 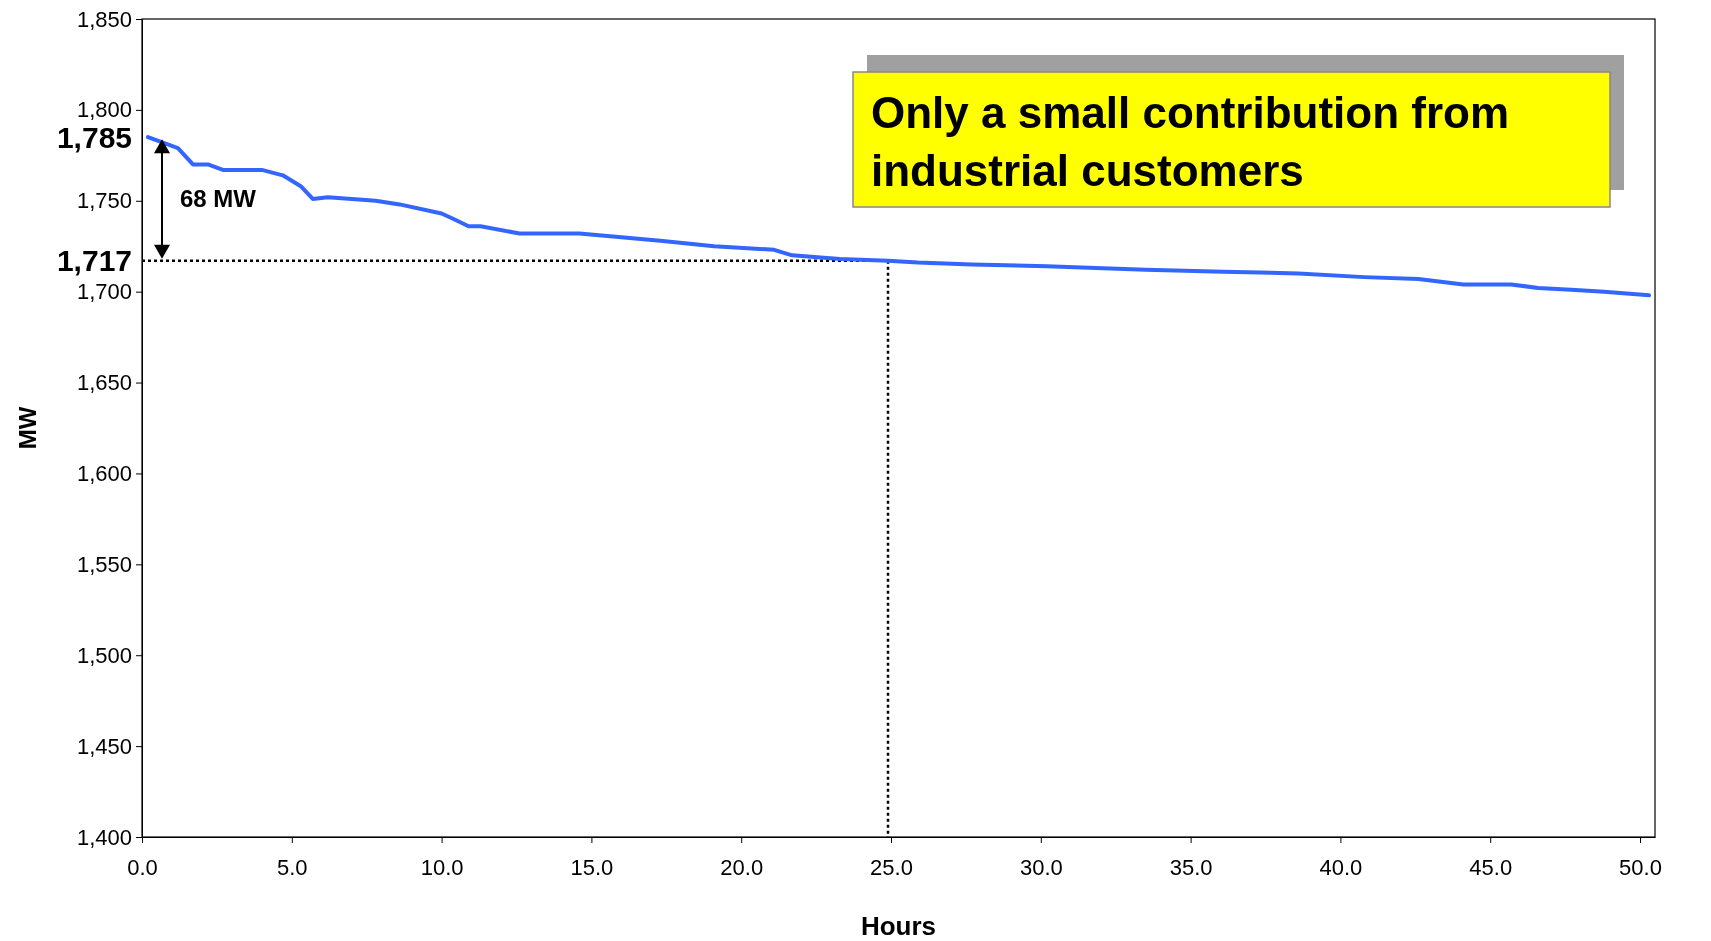 I want to click on y-tick-label: 1,700, so click(x=104, y=292).